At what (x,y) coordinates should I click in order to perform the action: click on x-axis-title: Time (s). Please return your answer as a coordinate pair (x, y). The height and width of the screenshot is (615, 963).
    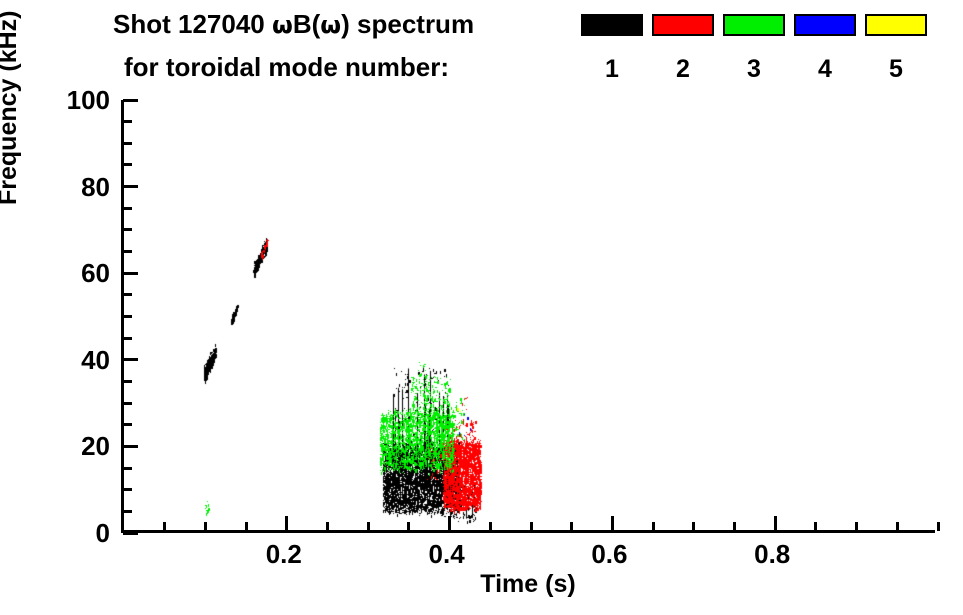
    Looking at the image, I should click on (528, 584).